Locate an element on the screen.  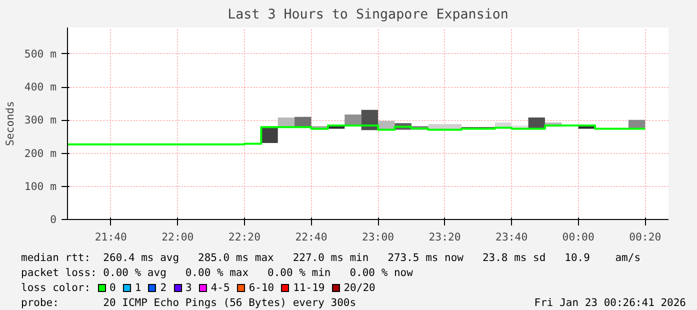
text: 11-19 is located at coordinates (309, 288).